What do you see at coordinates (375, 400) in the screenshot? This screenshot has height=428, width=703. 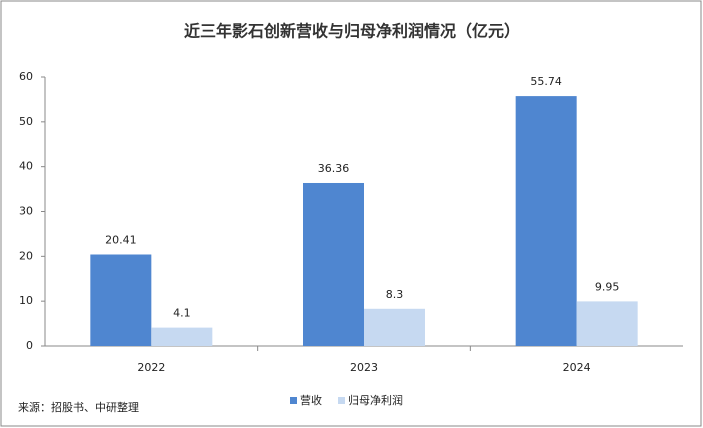 I see `legend-label: 归母净利润` at bounding box center [375, 400].